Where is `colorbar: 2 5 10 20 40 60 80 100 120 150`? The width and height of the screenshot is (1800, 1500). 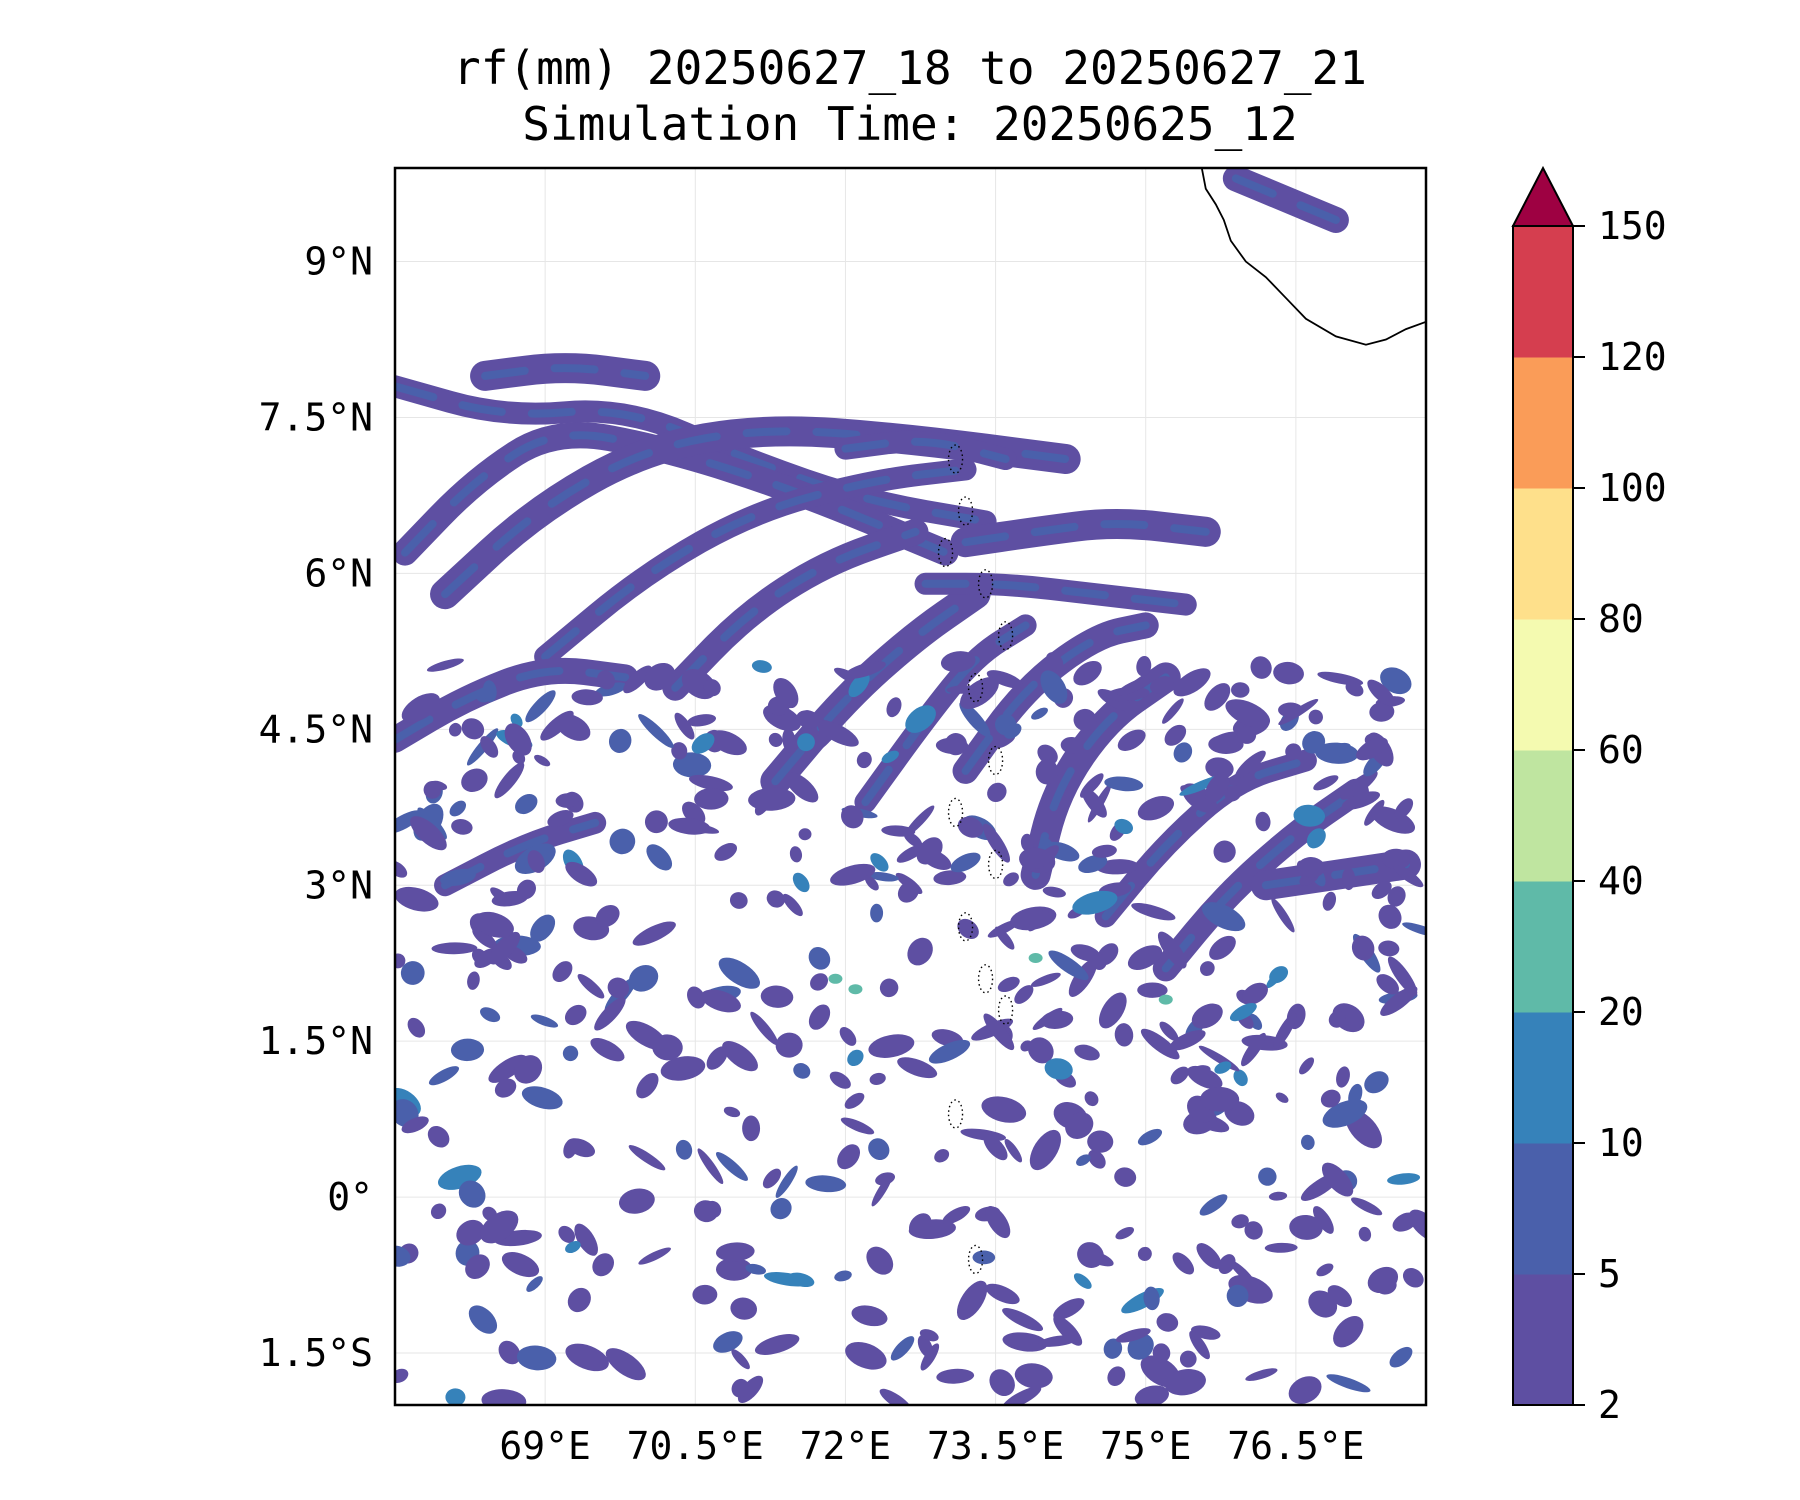
colorbar: 2 5 10 20 40 60 80 100 120 150 is located at coordinates (1589, 796).